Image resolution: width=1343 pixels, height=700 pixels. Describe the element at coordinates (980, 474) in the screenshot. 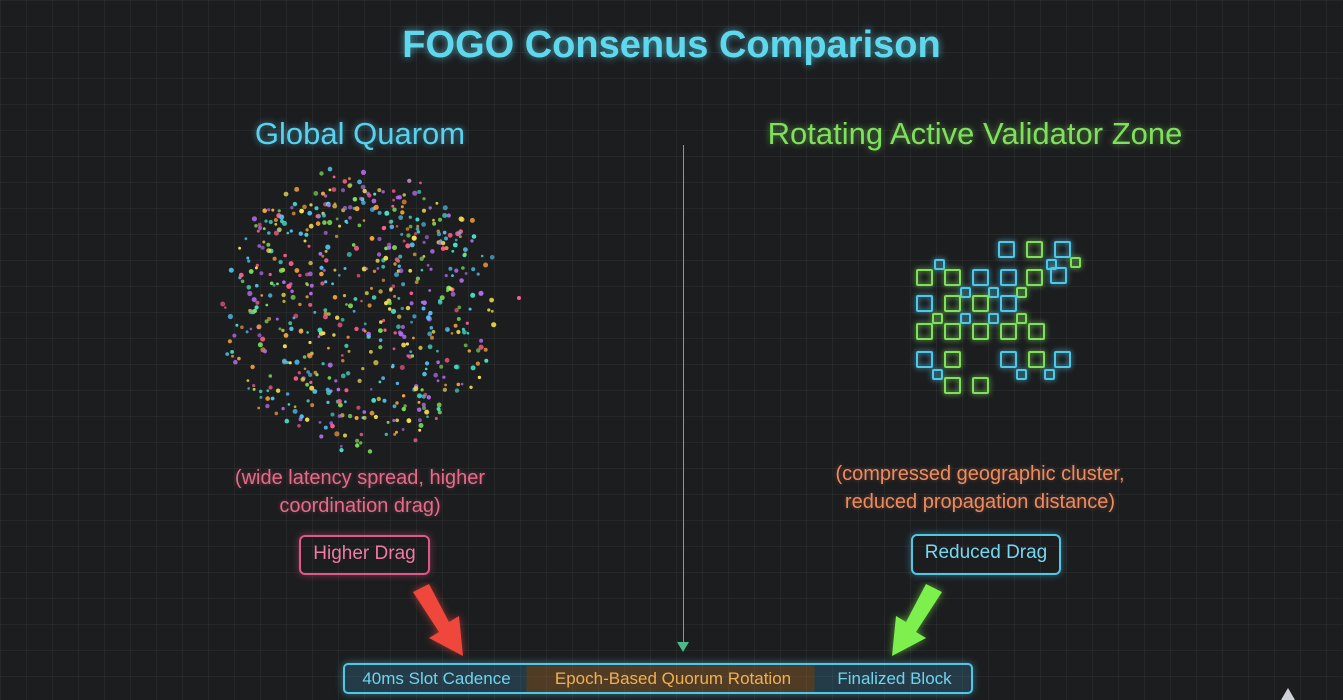

I see `rotating-zone-caption-line1: (compressed geographic cluster,` at that location.